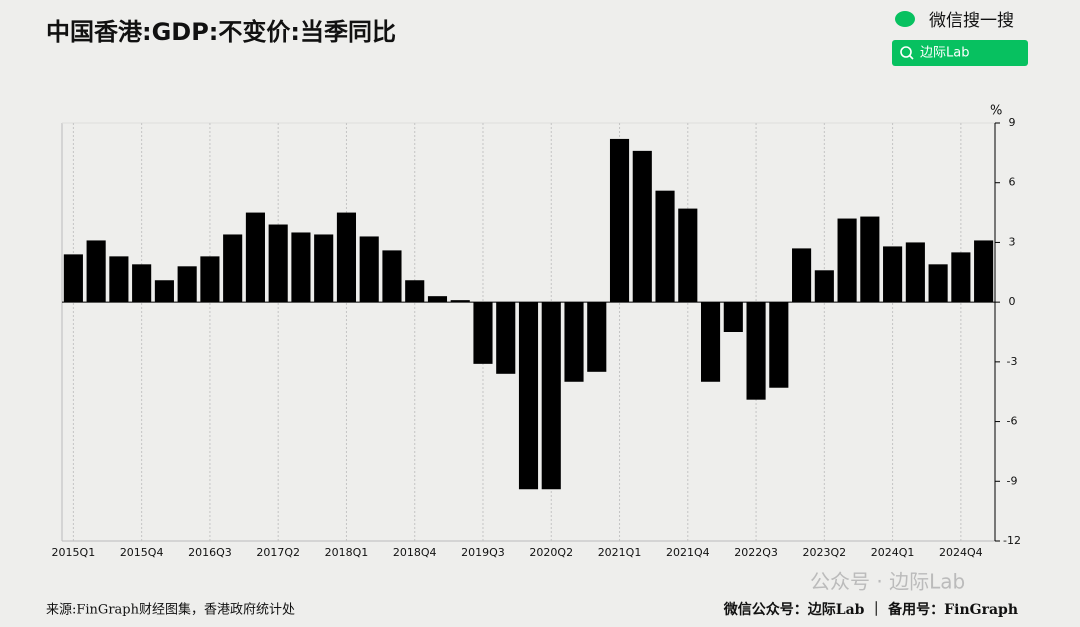 The image size is (1080, 627). I want to click on y-tick-label: -12, so click(1012, 540).